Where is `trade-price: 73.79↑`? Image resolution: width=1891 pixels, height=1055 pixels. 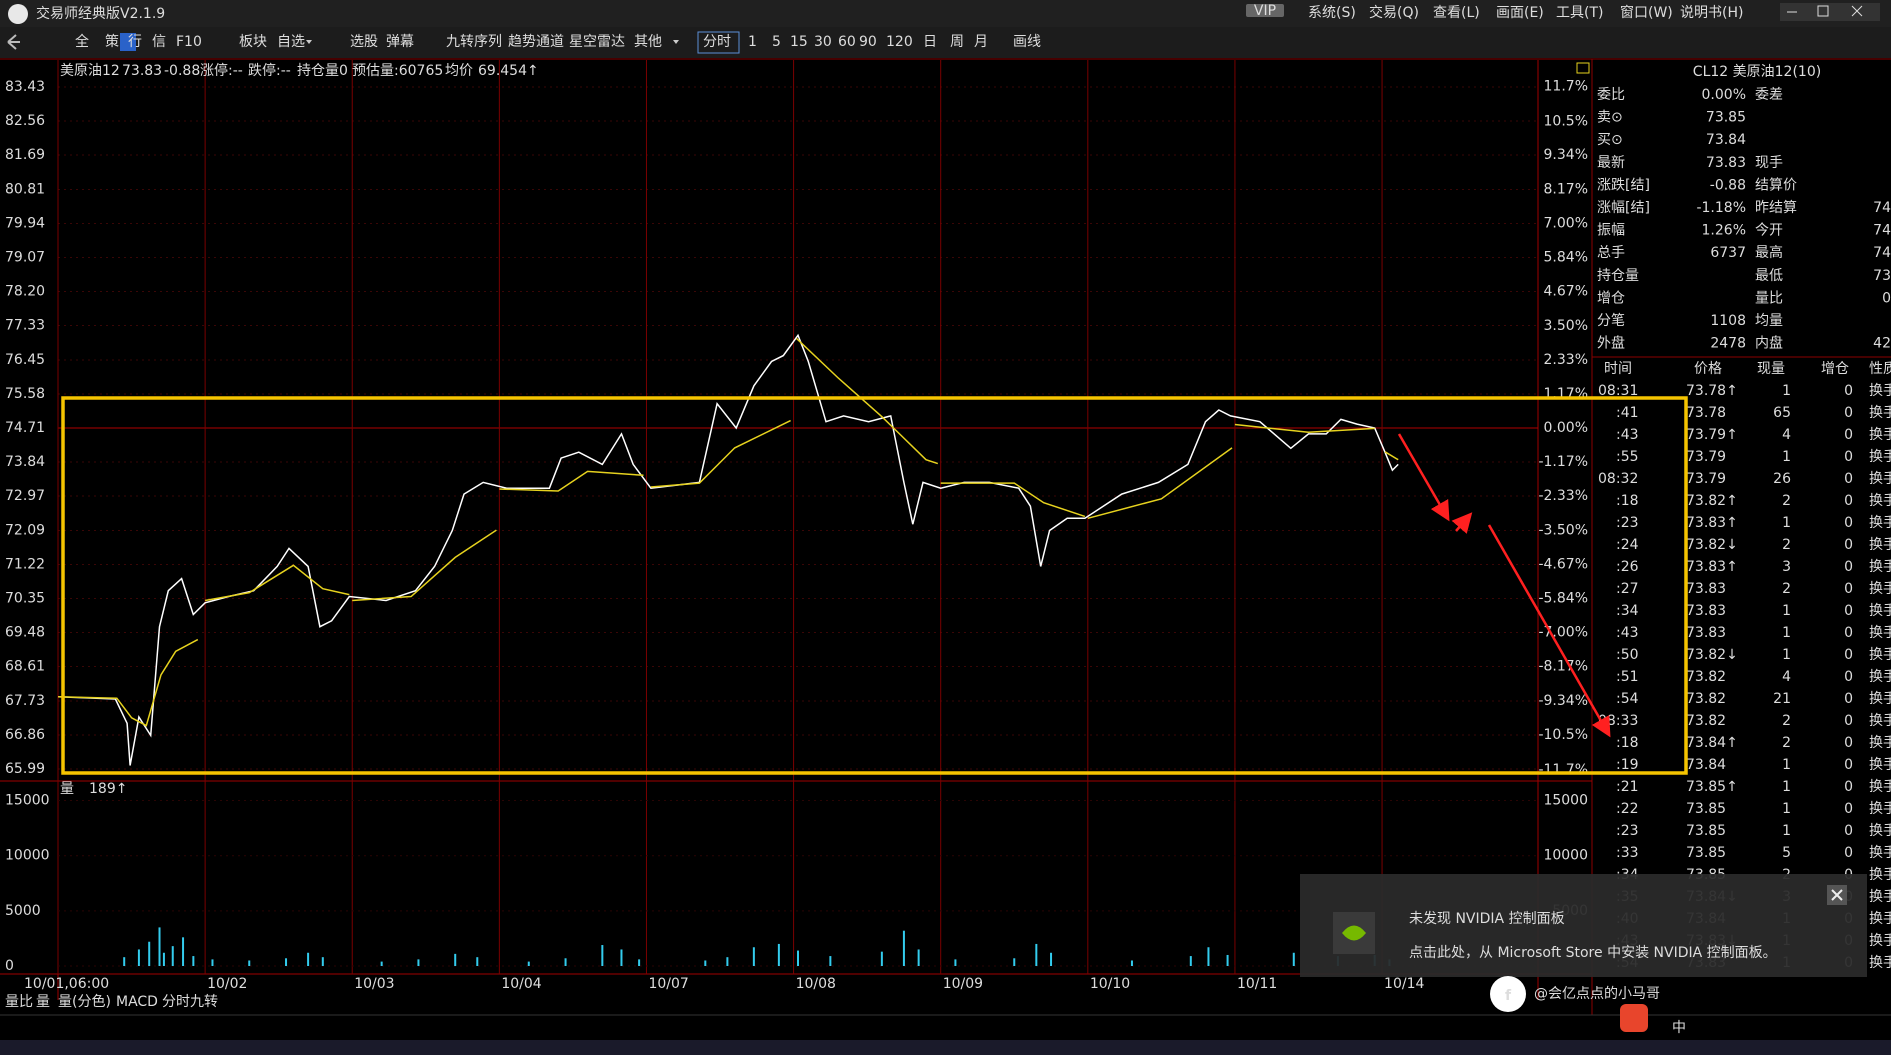
trade-price: 73.79↑ is located at coordinates (1712, 435).